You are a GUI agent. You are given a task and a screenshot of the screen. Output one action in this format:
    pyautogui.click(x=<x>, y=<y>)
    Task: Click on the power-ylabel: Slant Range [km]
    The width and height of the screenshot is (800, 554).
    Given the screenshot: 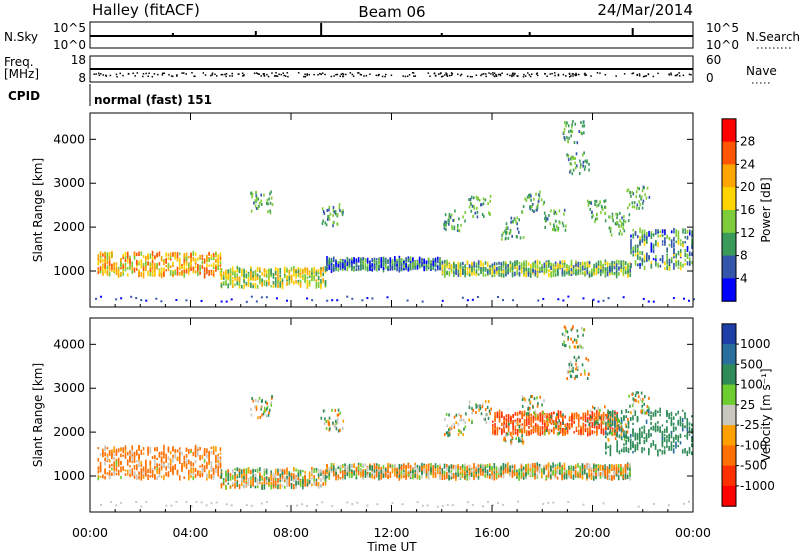 What is the action you would take?
    pyautogui.click(x=38, y=210)
    